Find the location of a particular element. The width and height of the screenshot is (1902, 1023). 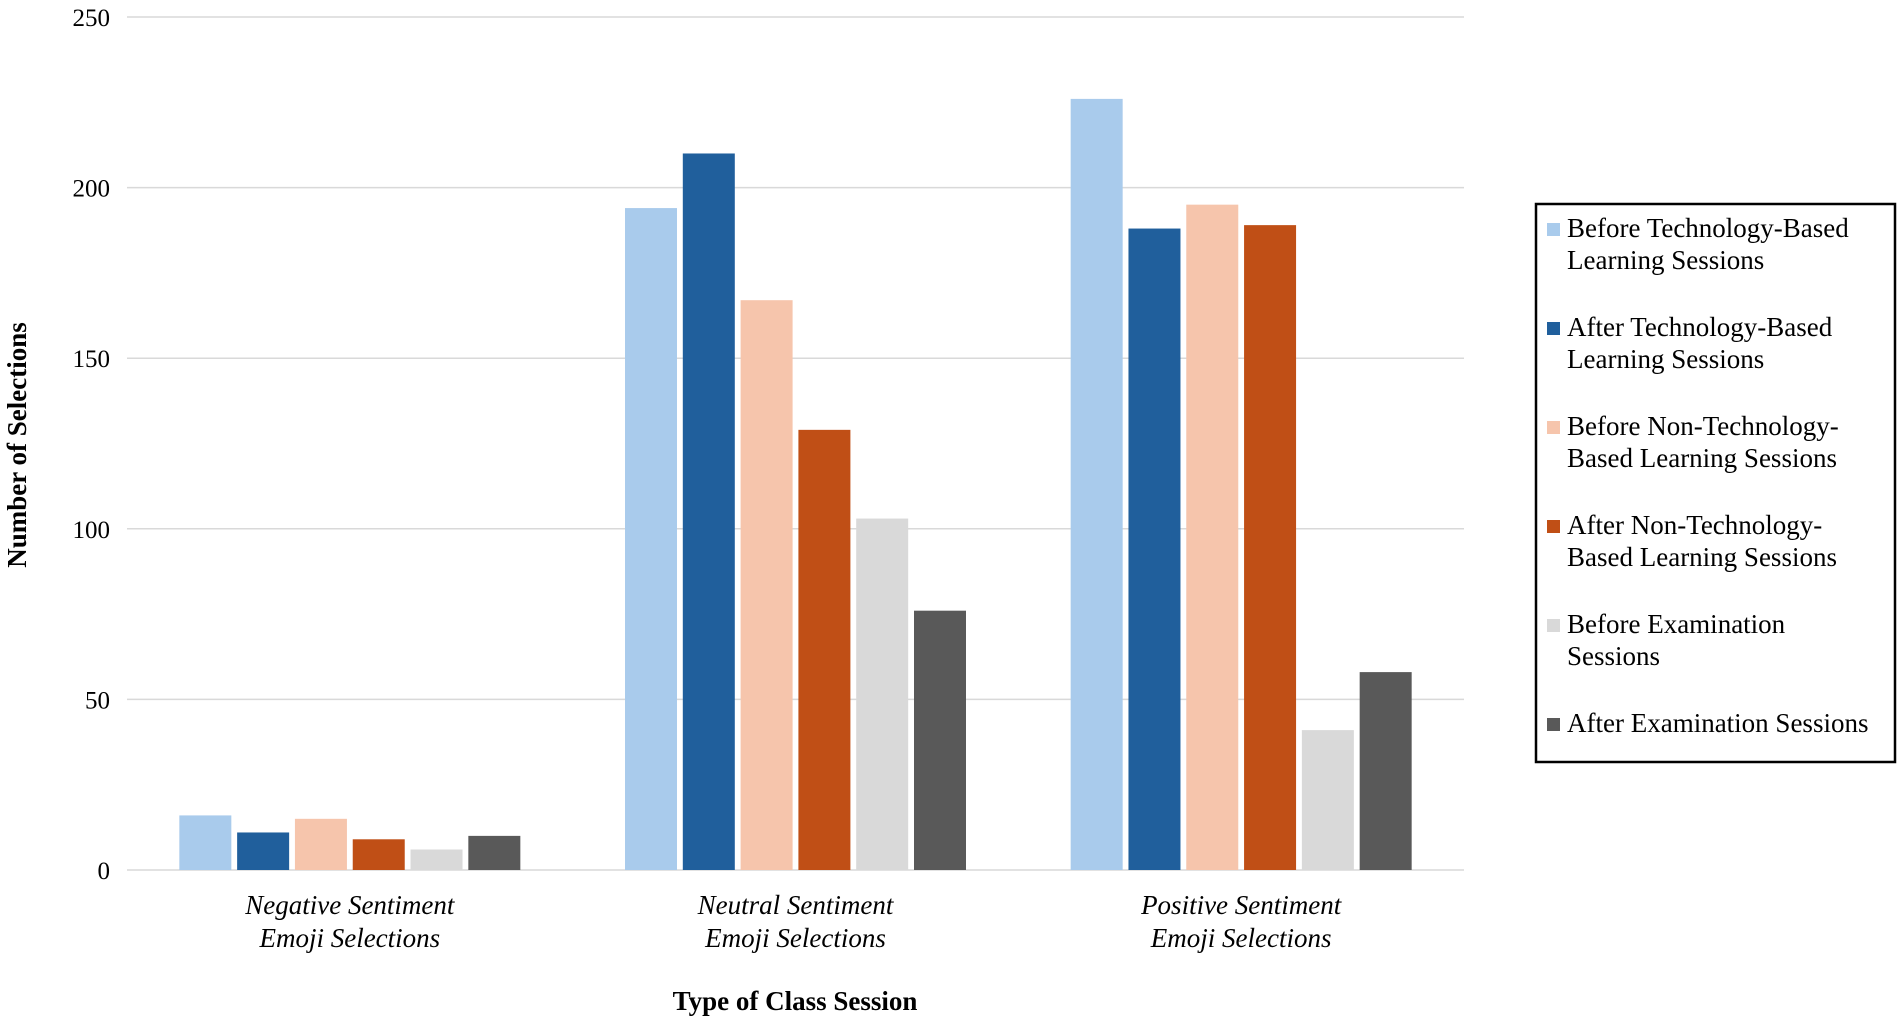

legend-label: Before Technology-Based Learning Sessions is located at coordinates (1708, 244).